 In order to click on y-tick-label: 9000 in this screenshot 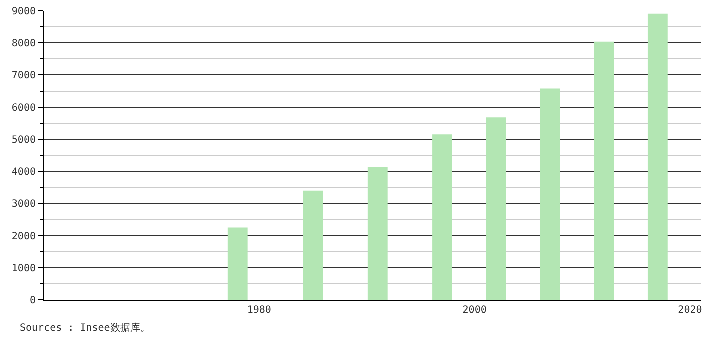, I will do `click(24, 12)`.